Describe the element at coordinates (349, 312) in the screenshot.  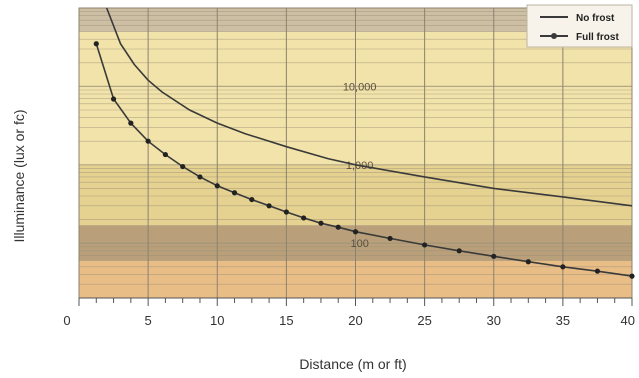
I see `x-axis: 0 5 10 15 20 25 30 35 40` at that location.